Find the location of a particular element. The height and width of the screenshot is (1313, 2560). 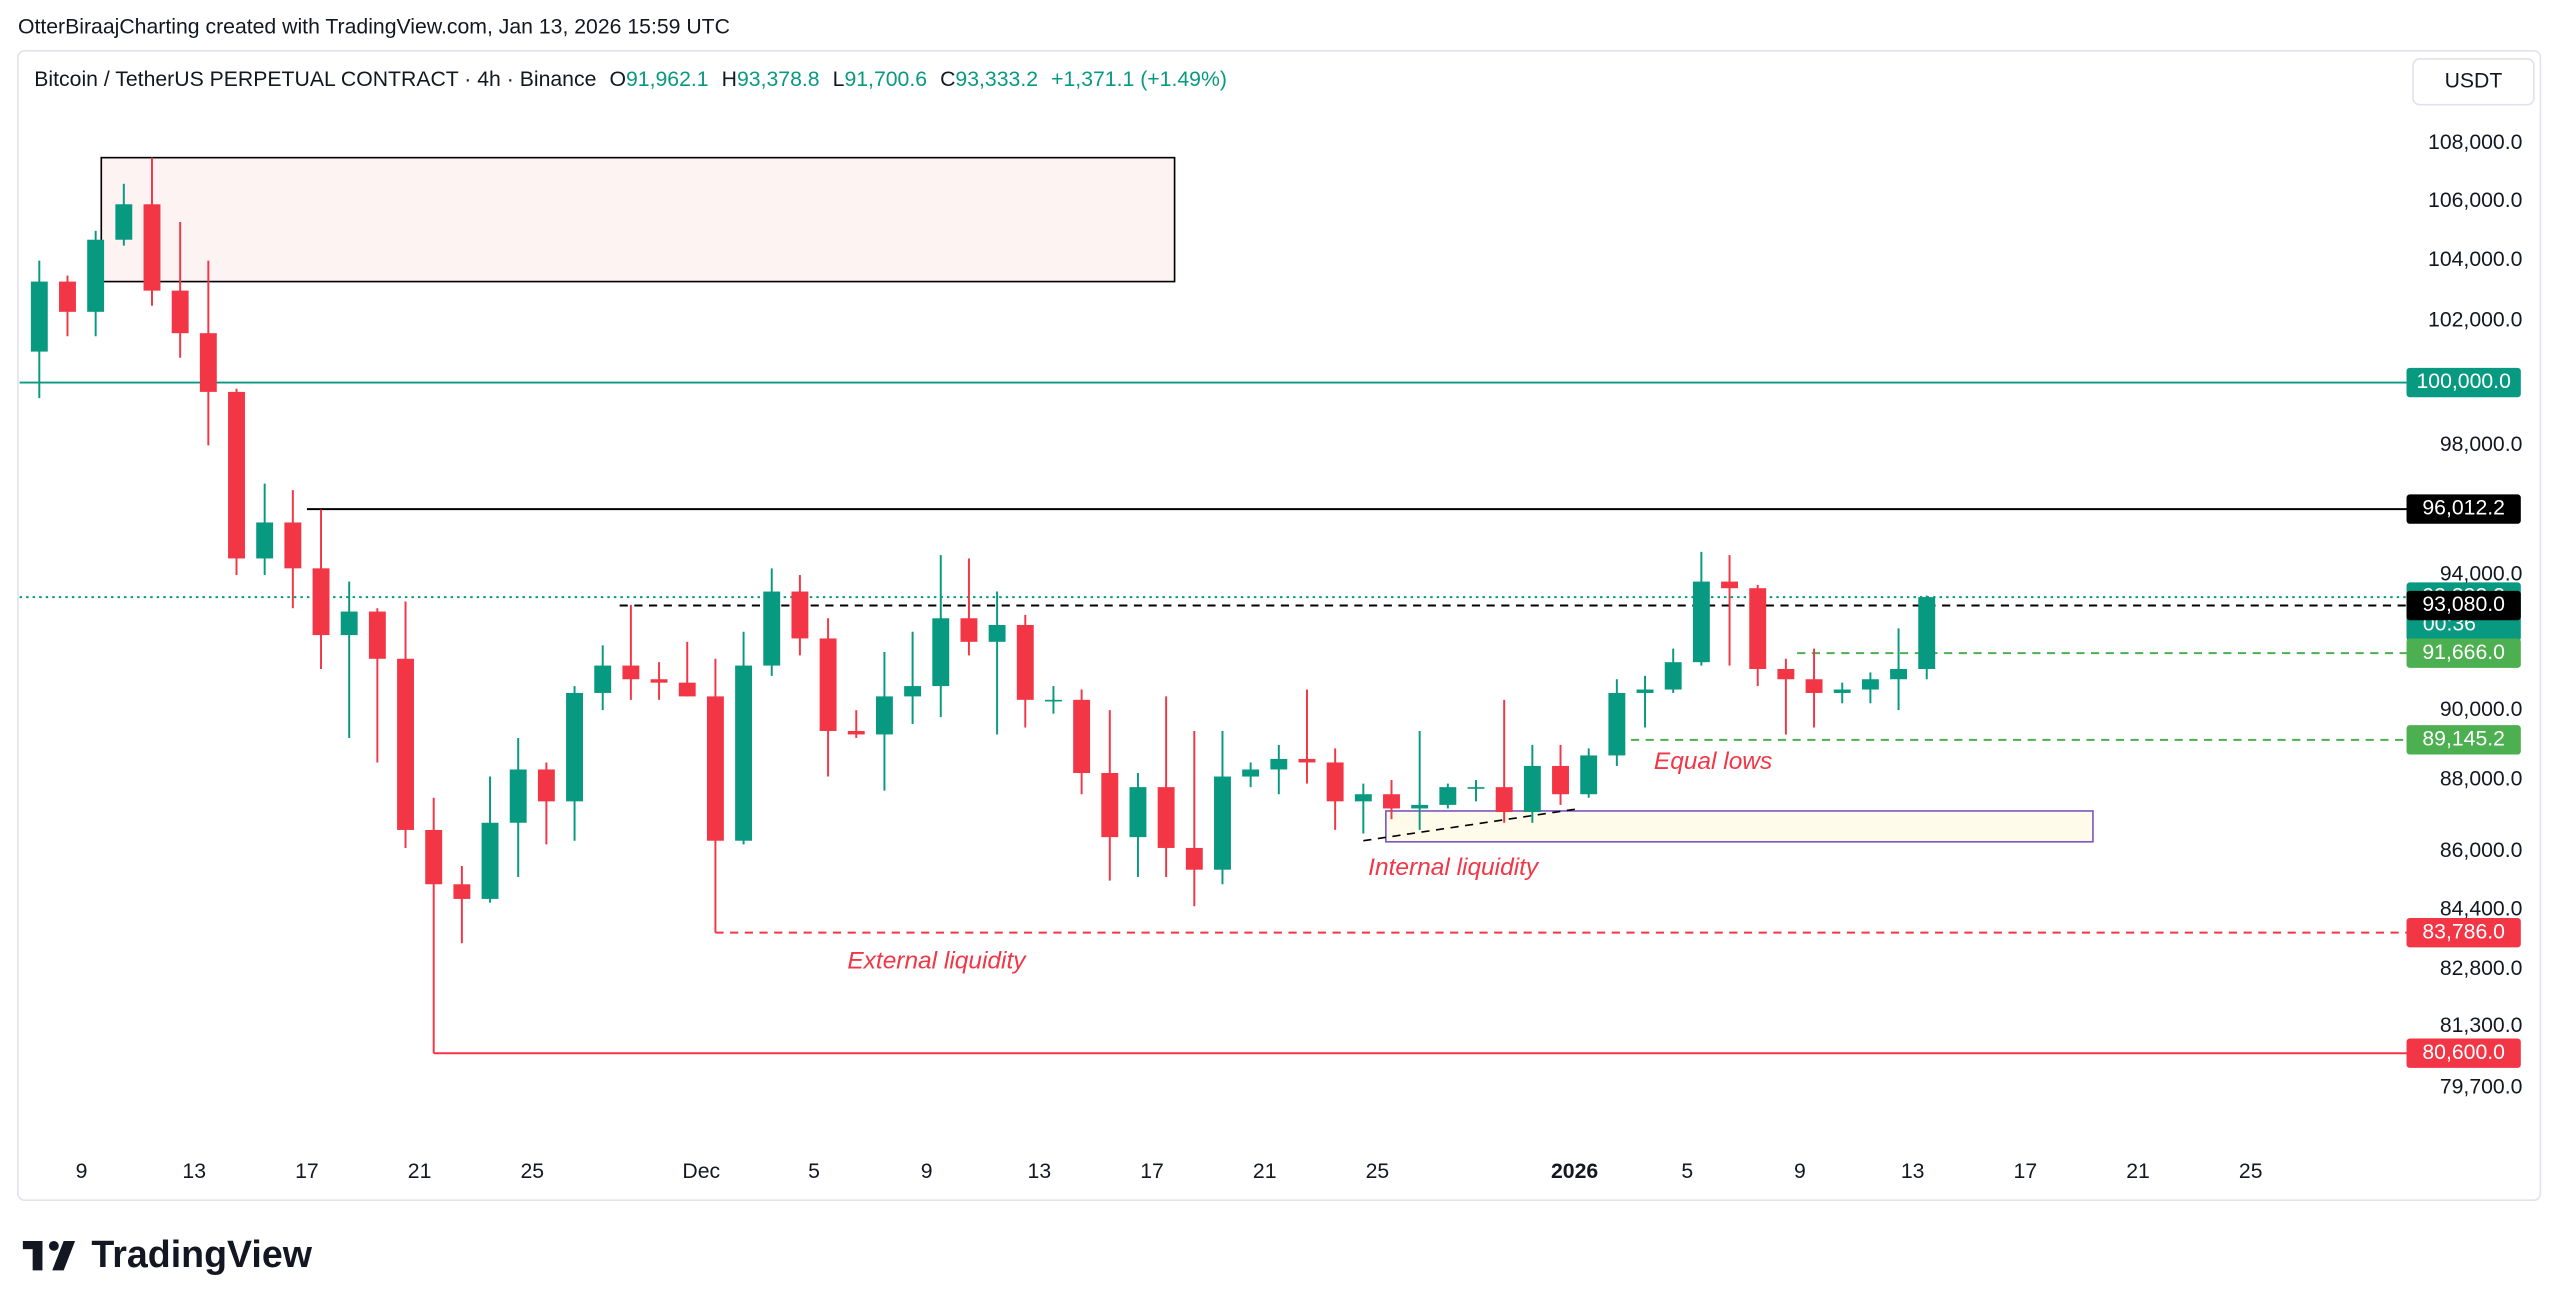

y-tick-label: 81,300.0 is located at coordinates (2481, 1025).